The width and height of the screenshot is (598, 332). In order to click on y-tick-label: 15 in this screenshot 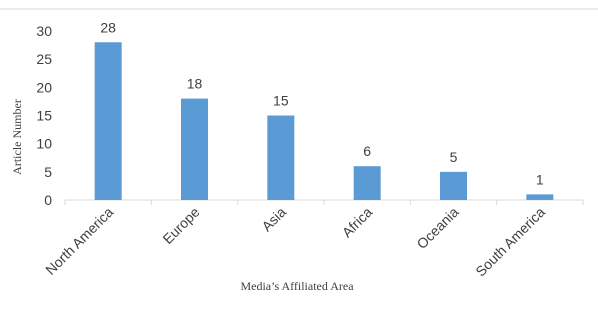, I will do `click(44, 116)`.